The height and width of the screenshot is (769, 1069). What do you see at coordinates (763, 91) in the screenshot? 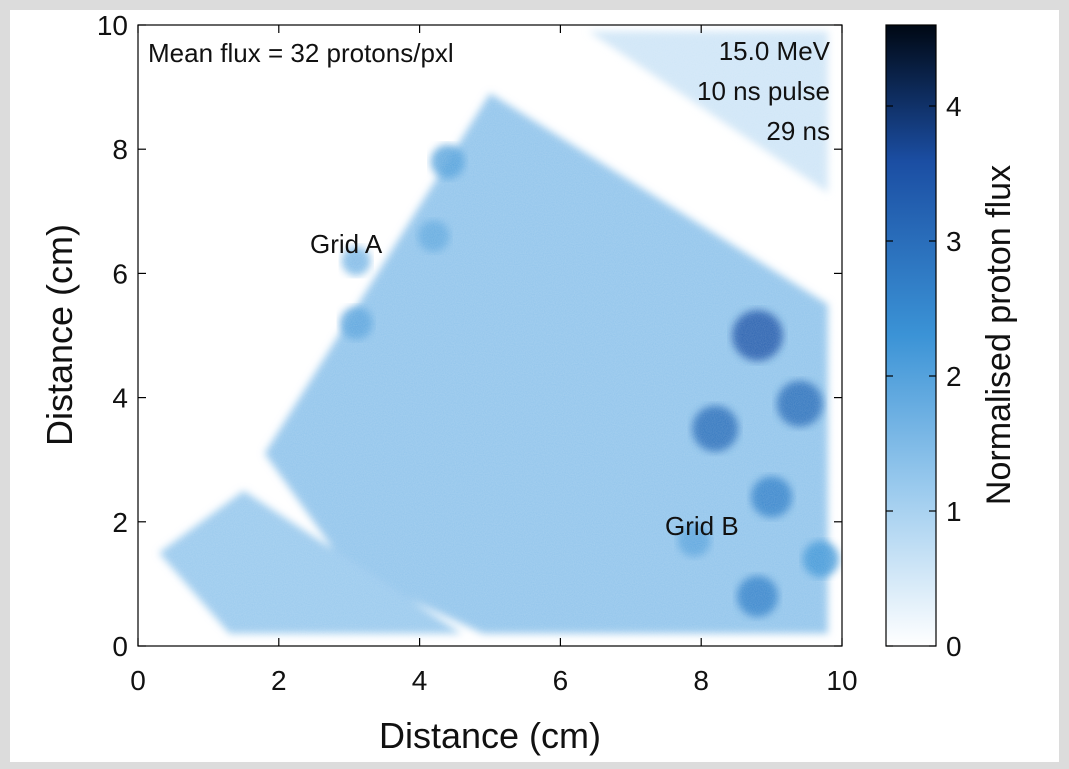
I see `pulse-label: 10 ns pulse` at bounding box center [763, 91].